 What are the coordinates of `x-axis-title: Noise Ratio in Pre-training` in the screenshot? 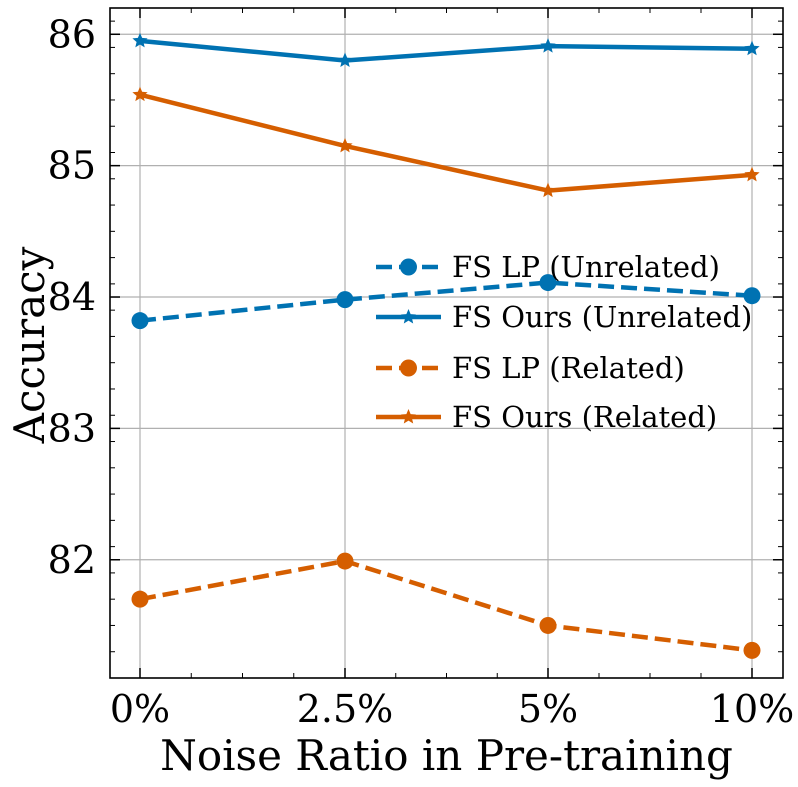 It's located at (446, 755).